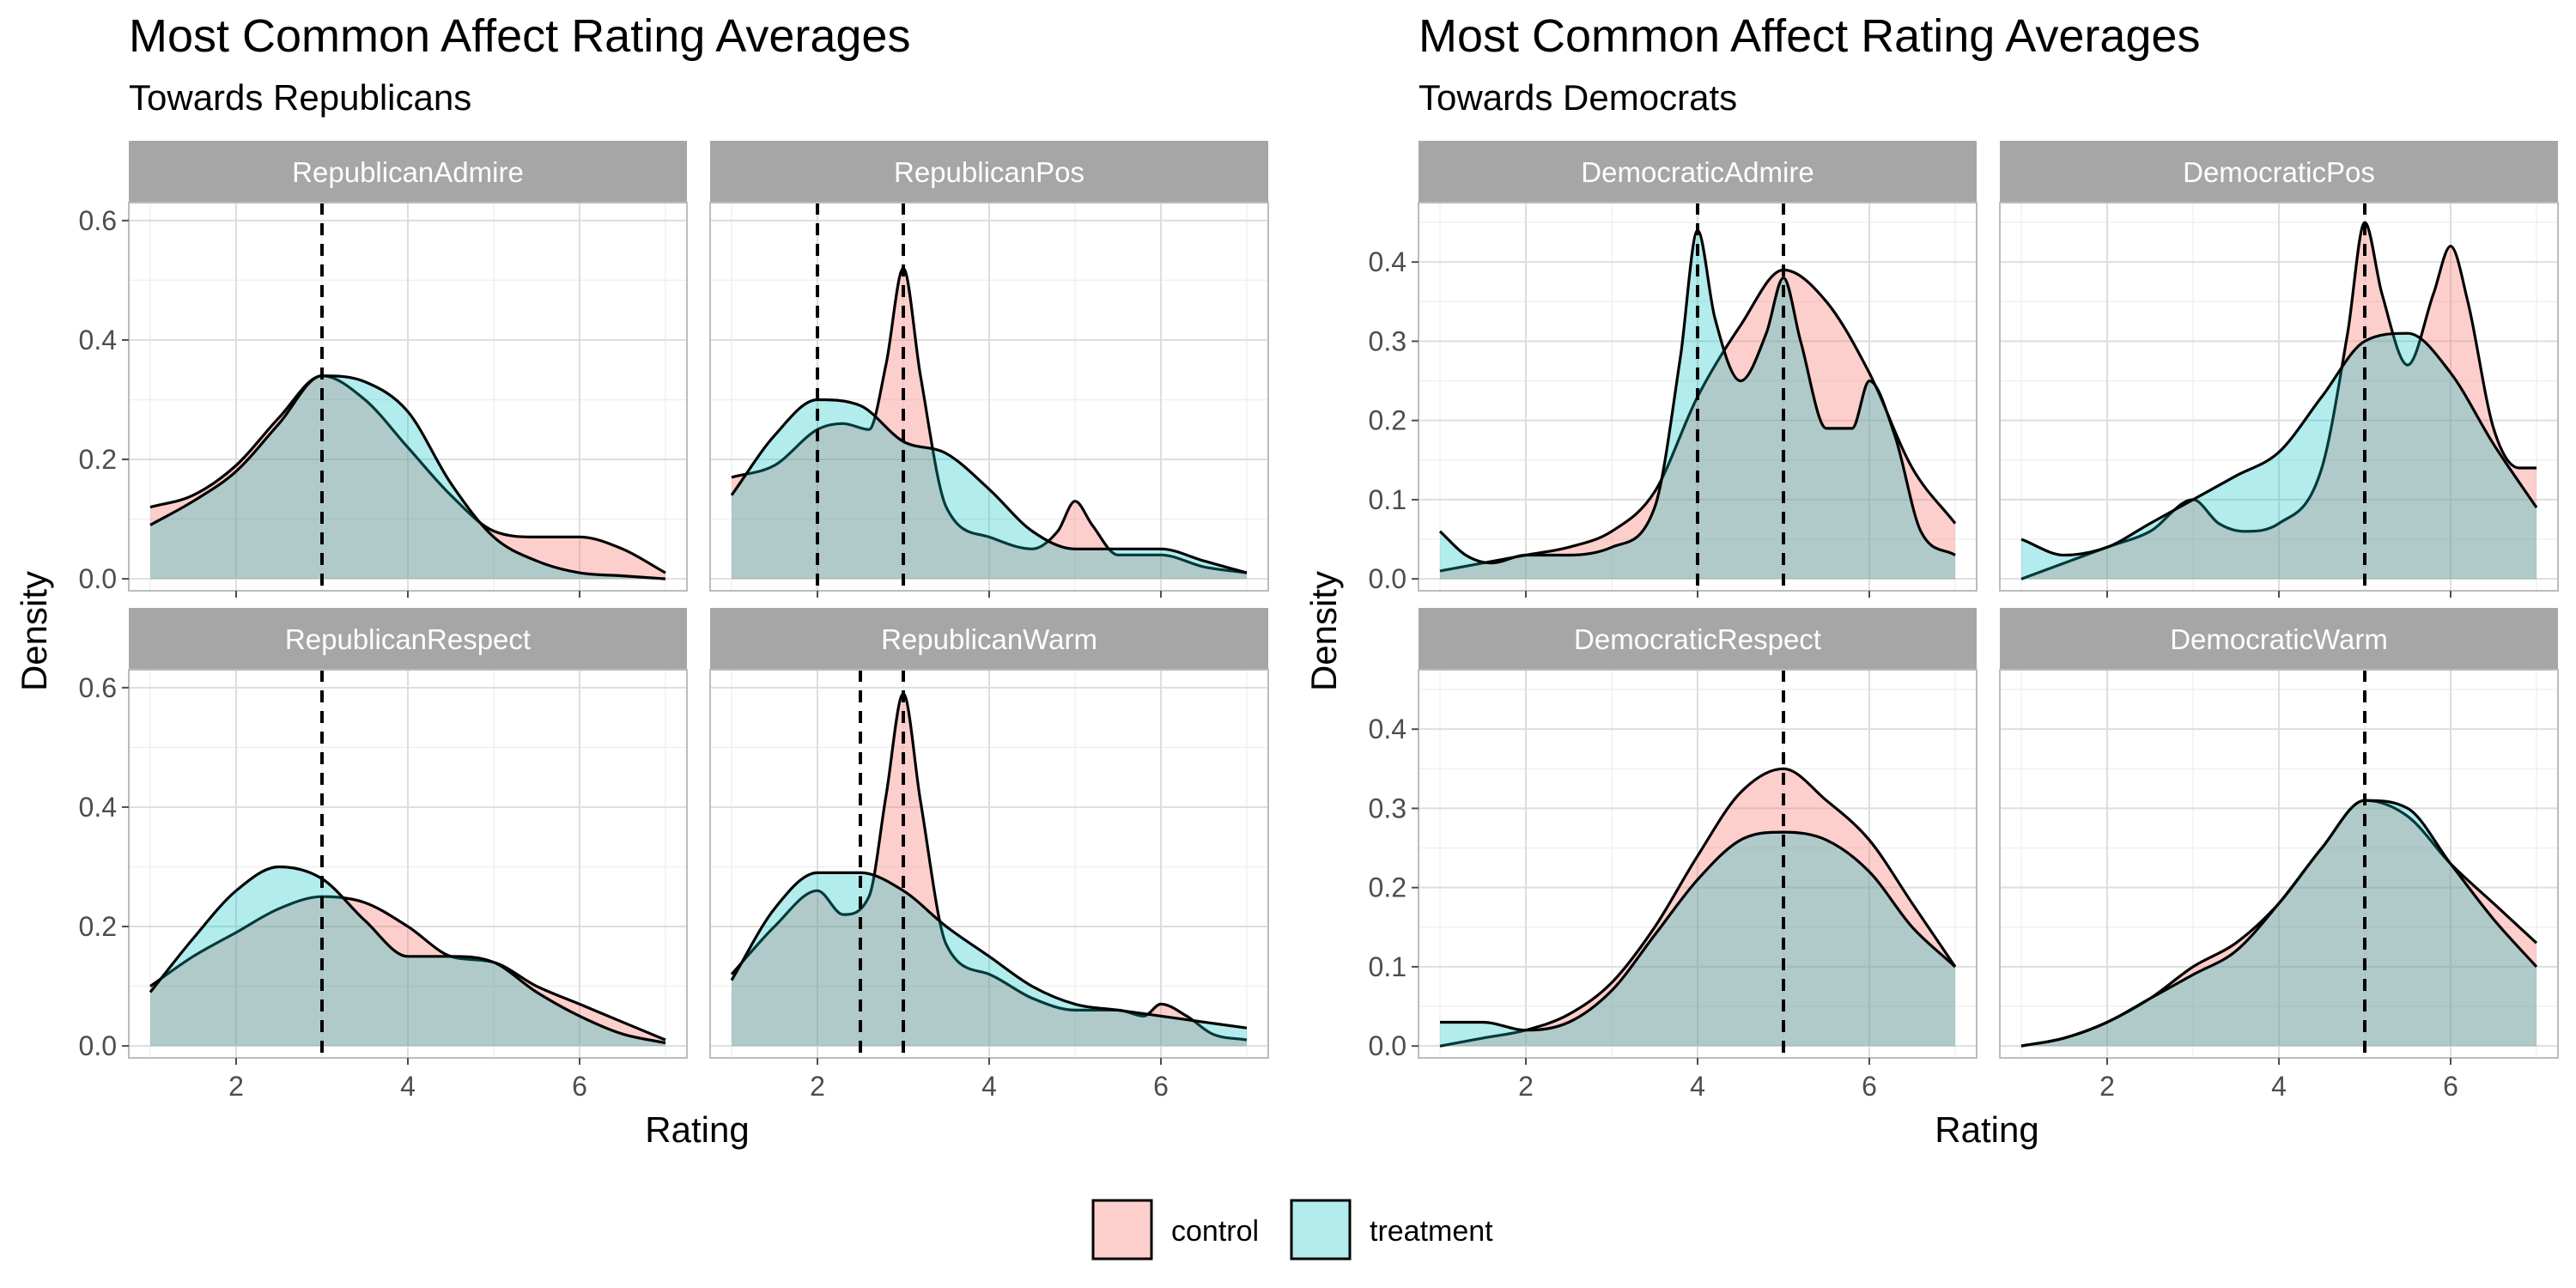  I want to click on density-area-control-democraticwarm, so click(2279, 924).